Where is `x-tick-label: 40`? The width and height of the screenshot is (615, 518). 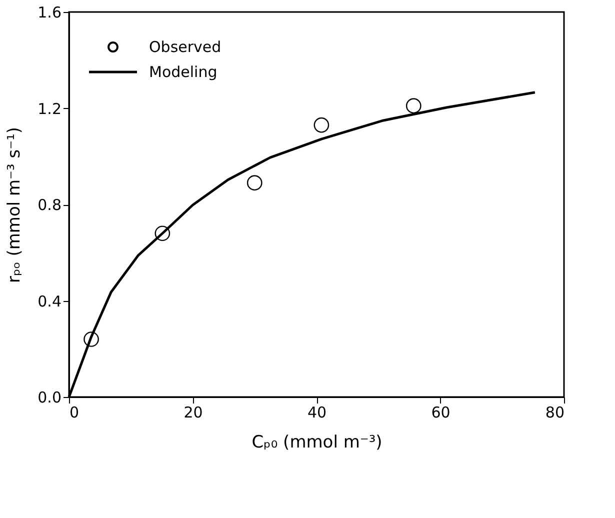 x-tick-label: 40 is located at coordinates (317, 413).